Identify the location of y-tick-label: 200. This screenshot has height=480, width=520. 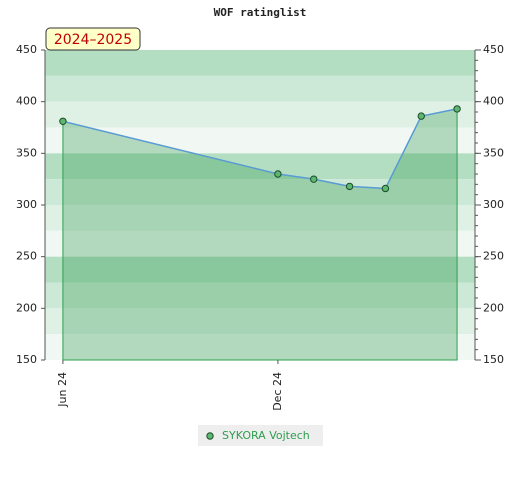
(26, 307).